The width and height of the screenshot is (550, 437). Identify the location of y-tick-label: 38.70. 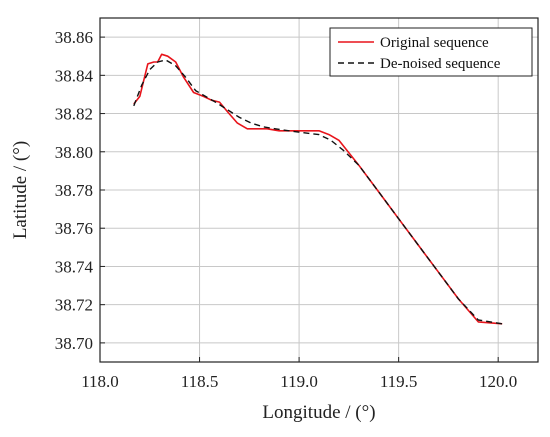
(74, 343).